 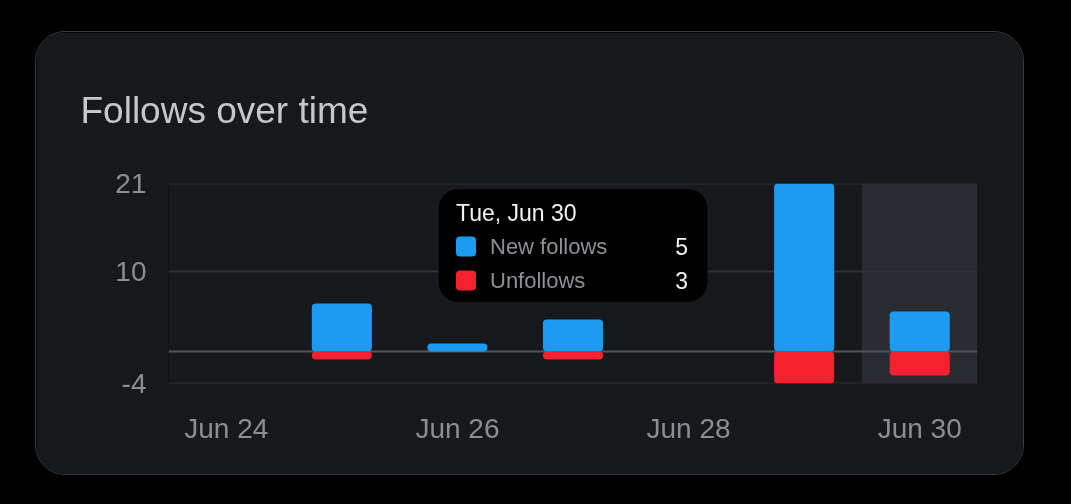 What do you see at coordinates (224, 110) in the screenshot?
I see `chart-title: Follows over time` at bounding box center [224, 110].